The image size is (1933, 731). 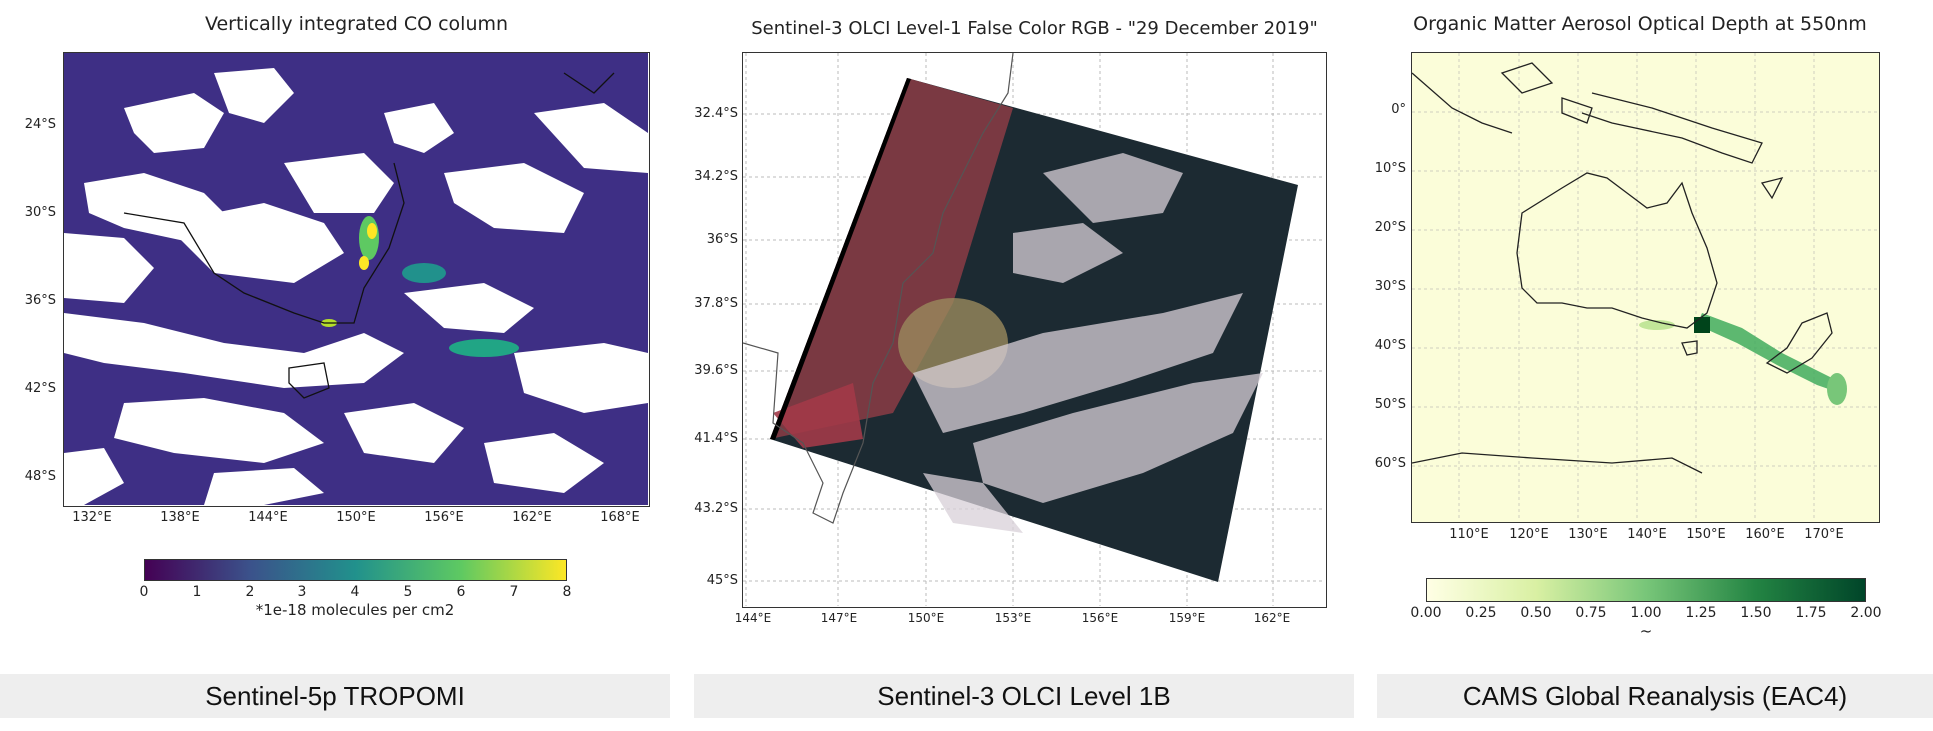 I want to click on colorbar-label: *1e-18 molecules per cm2, so click(x=355, y=610).